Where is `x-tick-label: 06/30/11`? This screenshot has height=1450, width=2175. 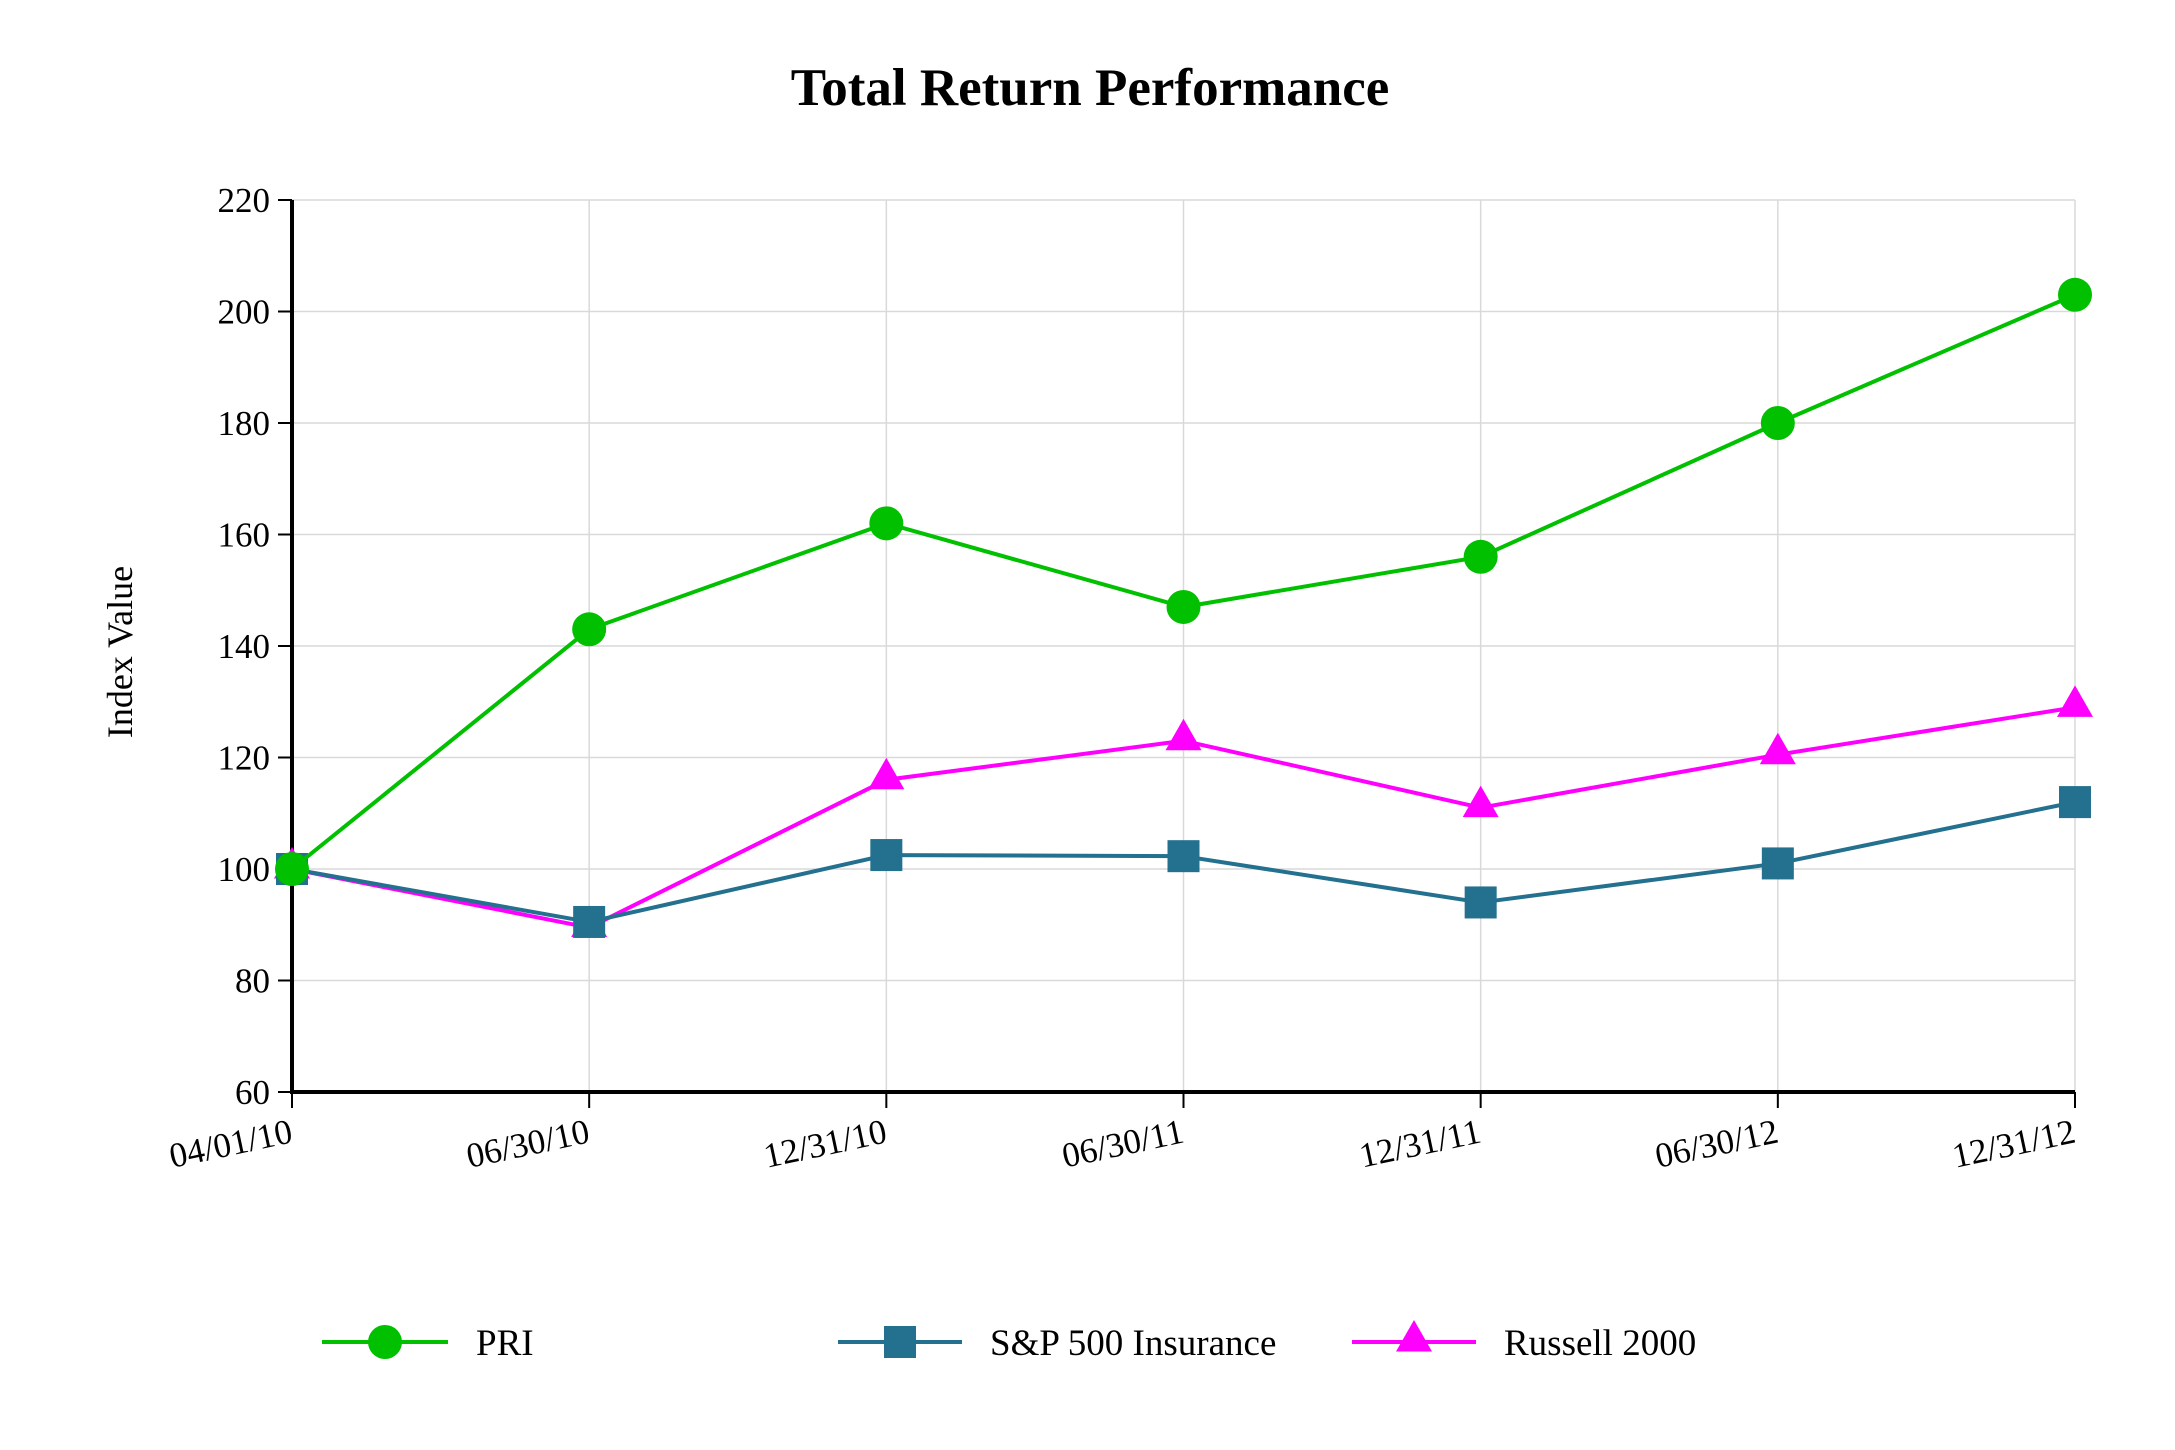 x-tick-label: 06/30/11 is located at coordinates (1123, 1144).